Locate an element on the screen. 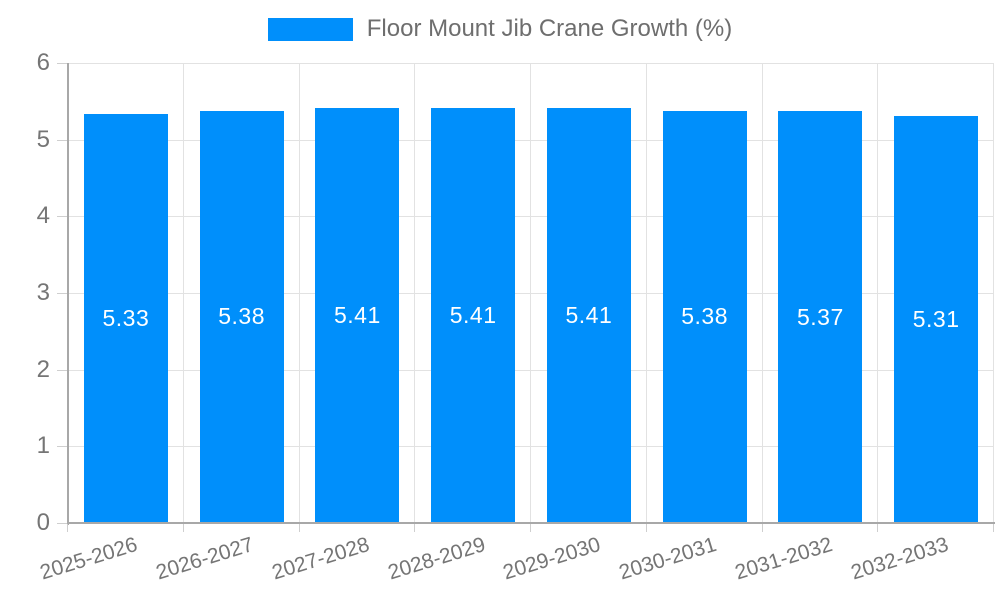 The height and width of the screenshot is (600, 1000). bar-value-label: 5.33 is located at coordinates (126, 318).